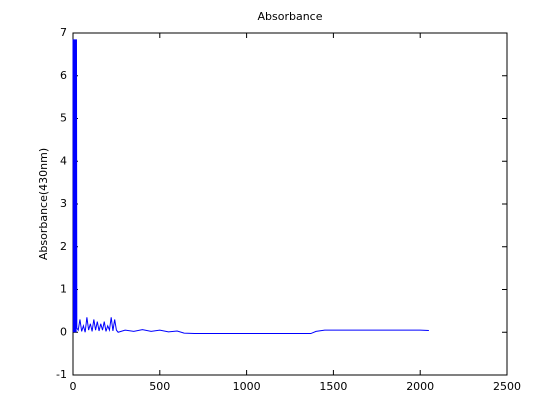 This screenshot has width=560, height=420. What do you see at coordinates (63, 289) in the screenshot?
I see `y-tick-label: 1` at bounding box center [63, 289].